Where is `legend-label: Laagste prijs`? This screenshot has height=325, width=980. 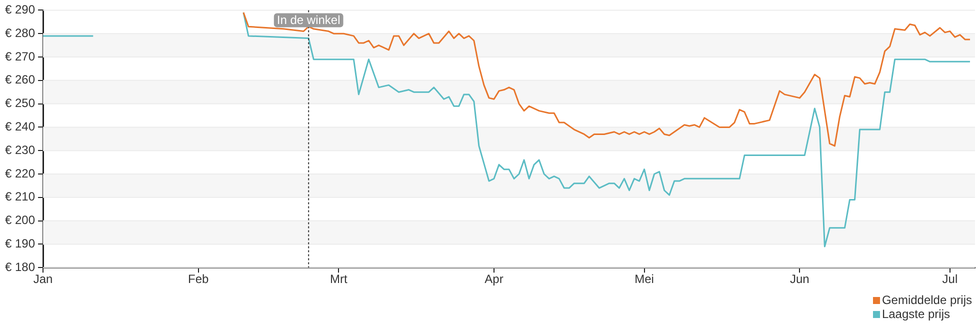 legend-label: Laagste prijs is located at coordinates (916, 314).